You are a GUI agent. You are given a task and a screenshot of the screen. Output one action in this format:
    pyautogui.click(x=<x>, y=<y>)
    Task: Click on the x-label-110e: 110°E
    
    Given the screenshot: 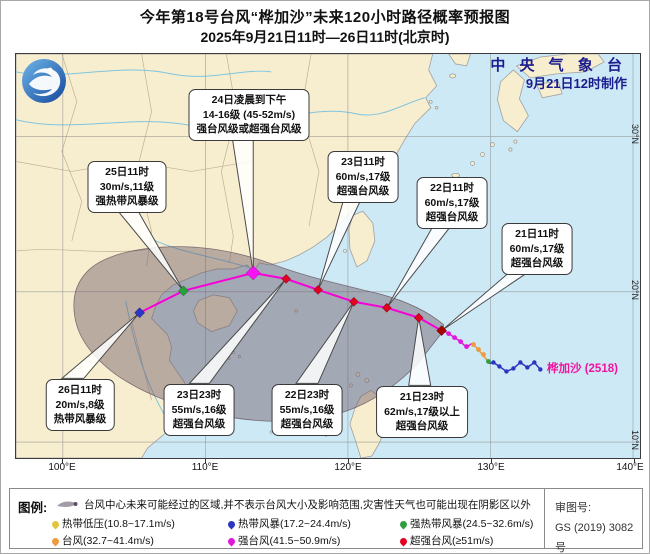 What is the action you would take?
    pyautogui.click(x=205, y=467)
    